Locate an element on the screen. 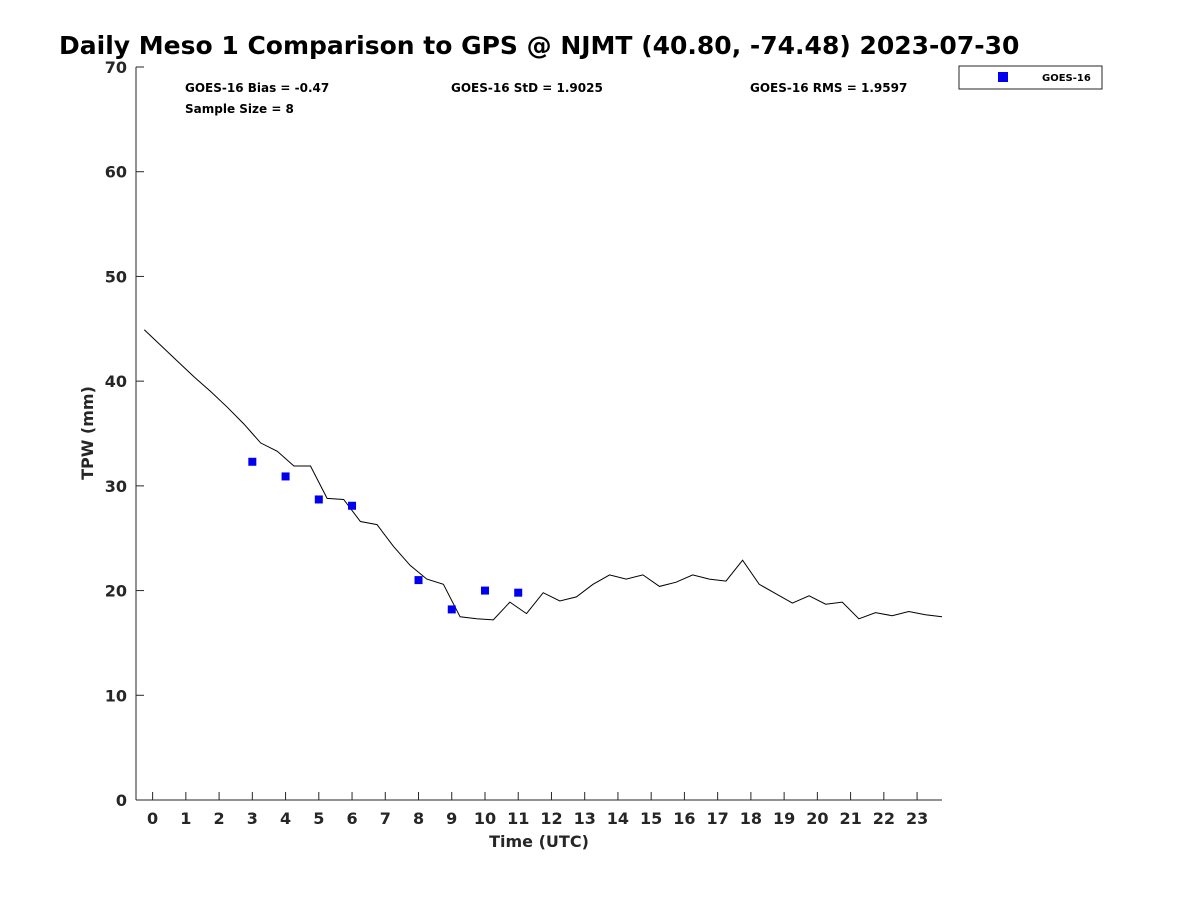 This screenshot has width=1200, height=900. x-tick-label: 3 is located at coordinates (252, 818).